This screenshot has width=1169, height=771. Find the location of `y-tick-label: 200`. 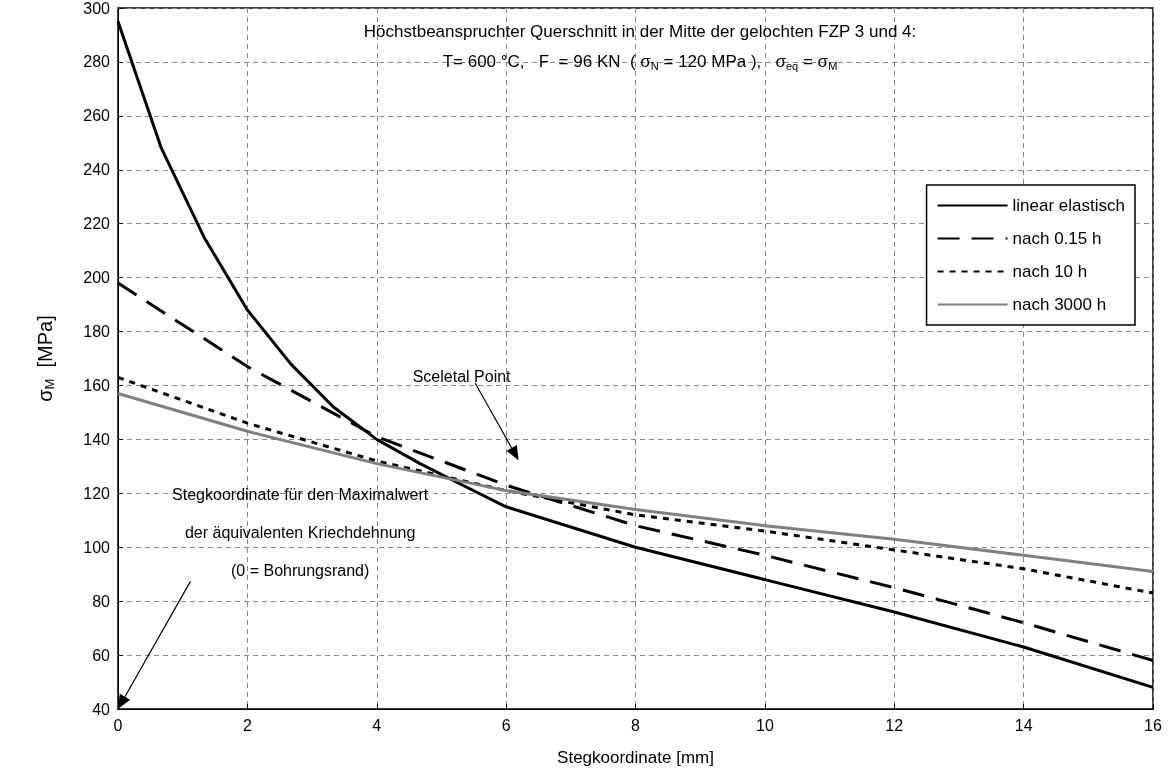

y-tick-label: 200 is located at coordinates (97, 278).